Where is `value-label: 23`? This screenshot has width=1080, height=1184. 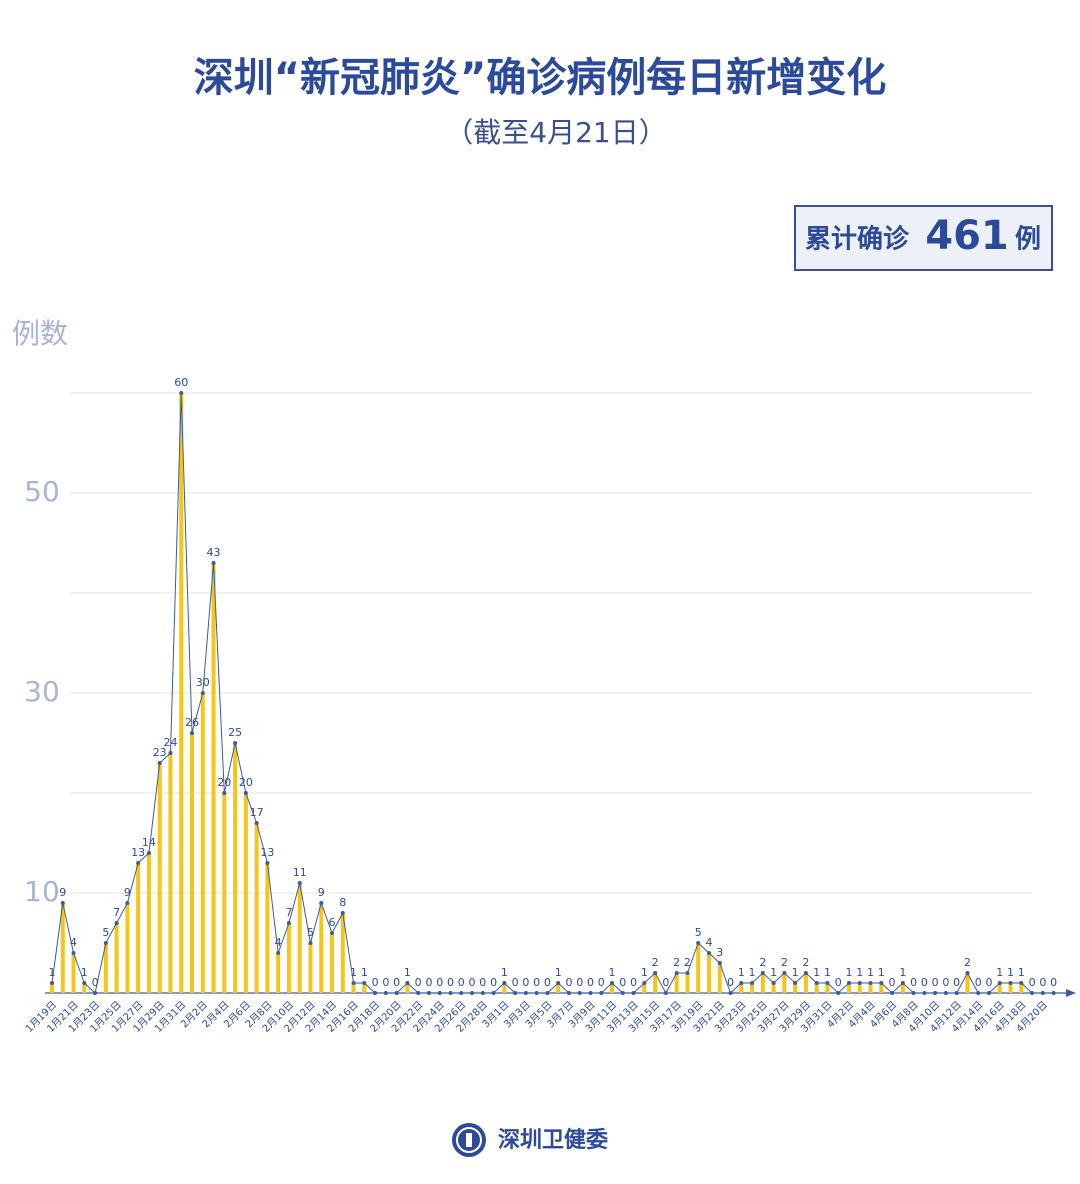 value-label: 23 is located at coordinates (160, 752).